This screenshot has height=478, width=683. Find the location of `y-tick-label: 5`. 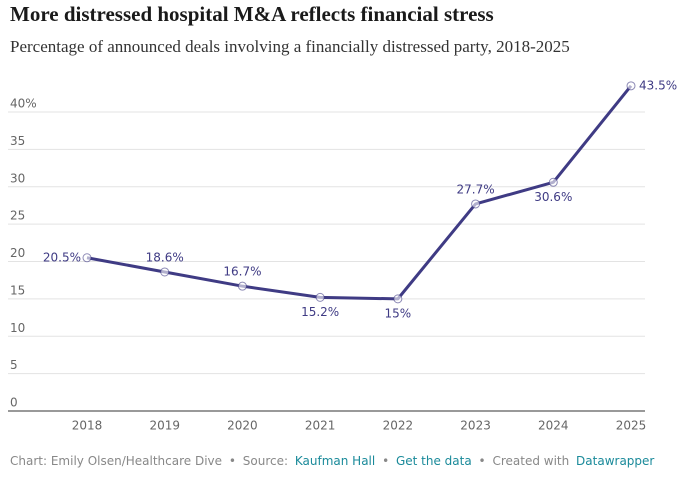

y-tick-label: 5 is located at coordinates (14, 365).